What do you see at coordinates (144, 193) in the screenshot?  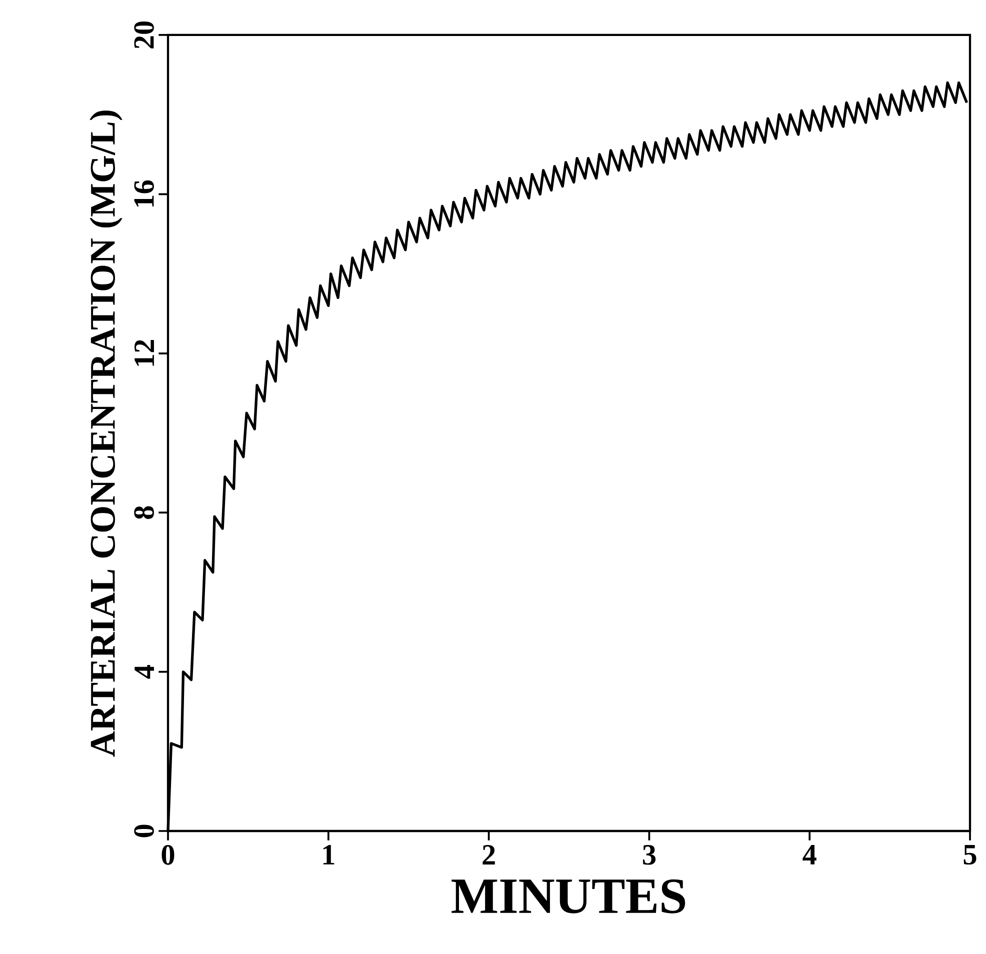 I see `y-tick-label: 16` at bounding box center [144, 193].